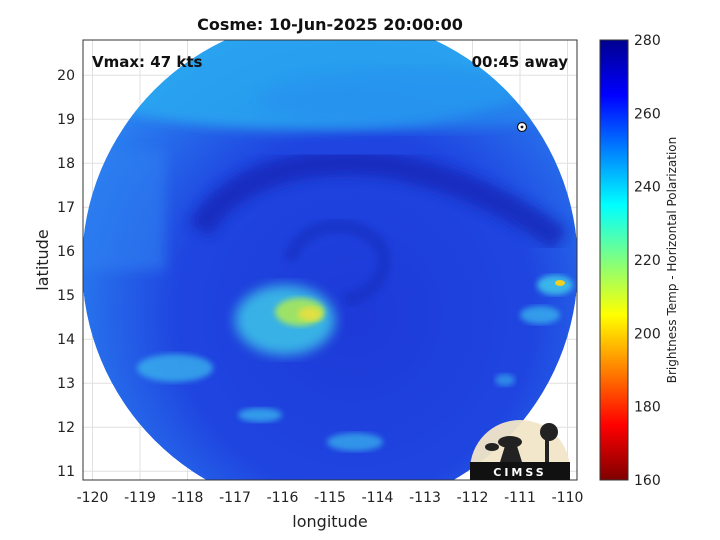  I want to click on colorbar-tick-label: 260, so click(647, 114).